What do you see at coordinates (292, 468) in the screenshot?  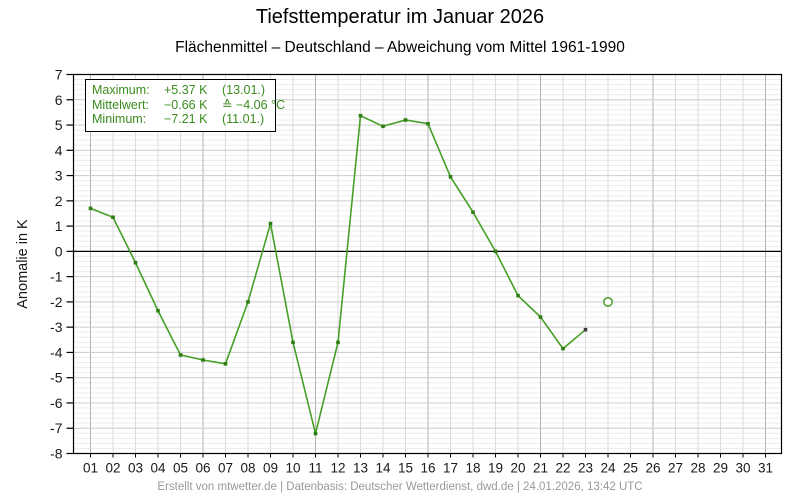 I see `x-tick-label: 10` at bounding box center [292, 468].